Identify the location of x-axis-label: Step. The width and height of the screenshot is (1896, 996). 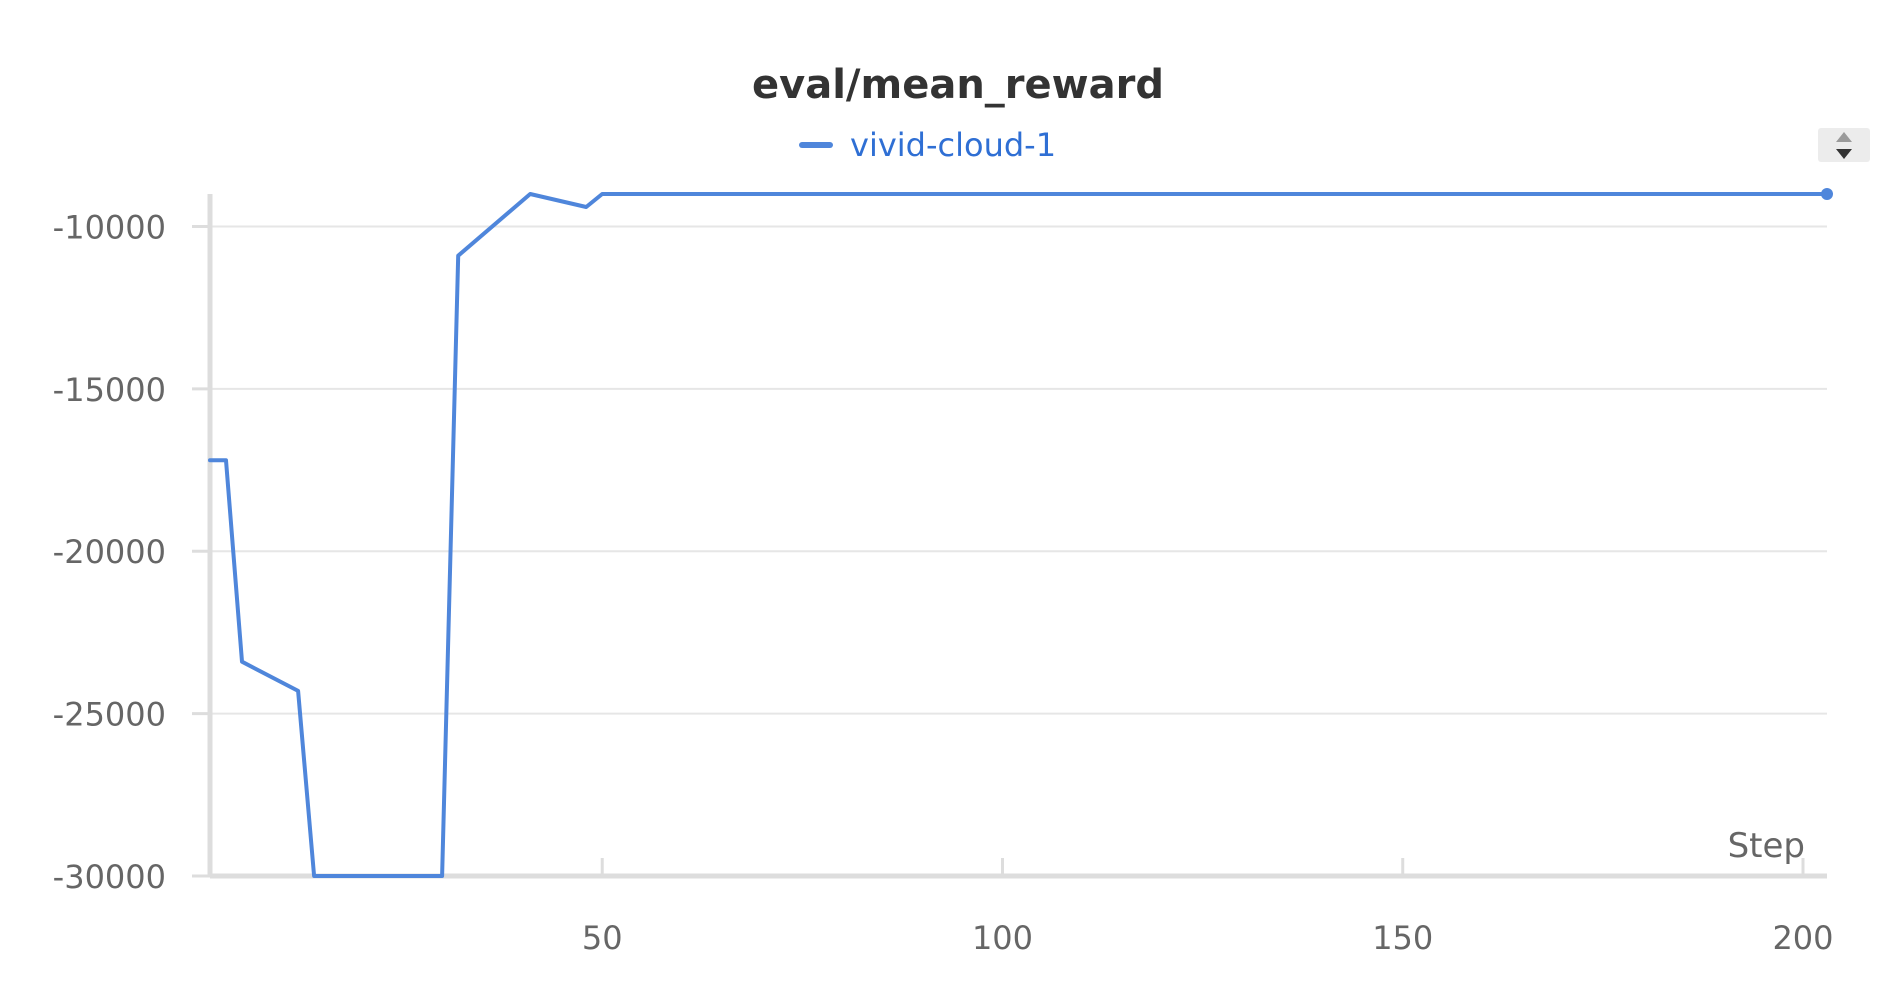
(1766, 846).